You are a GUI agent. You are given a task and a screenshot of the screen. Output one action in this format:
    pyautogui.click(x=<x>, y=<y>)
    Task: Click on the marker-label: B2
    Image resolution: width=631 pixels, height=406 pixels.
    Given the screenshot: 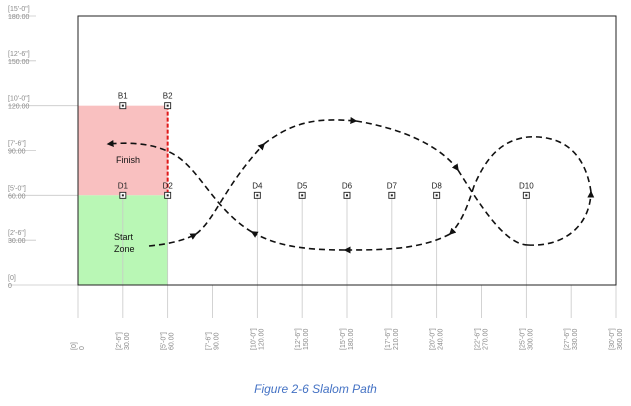 What is the action you would take?
    pyautogui.click(x=168, y=96)
    